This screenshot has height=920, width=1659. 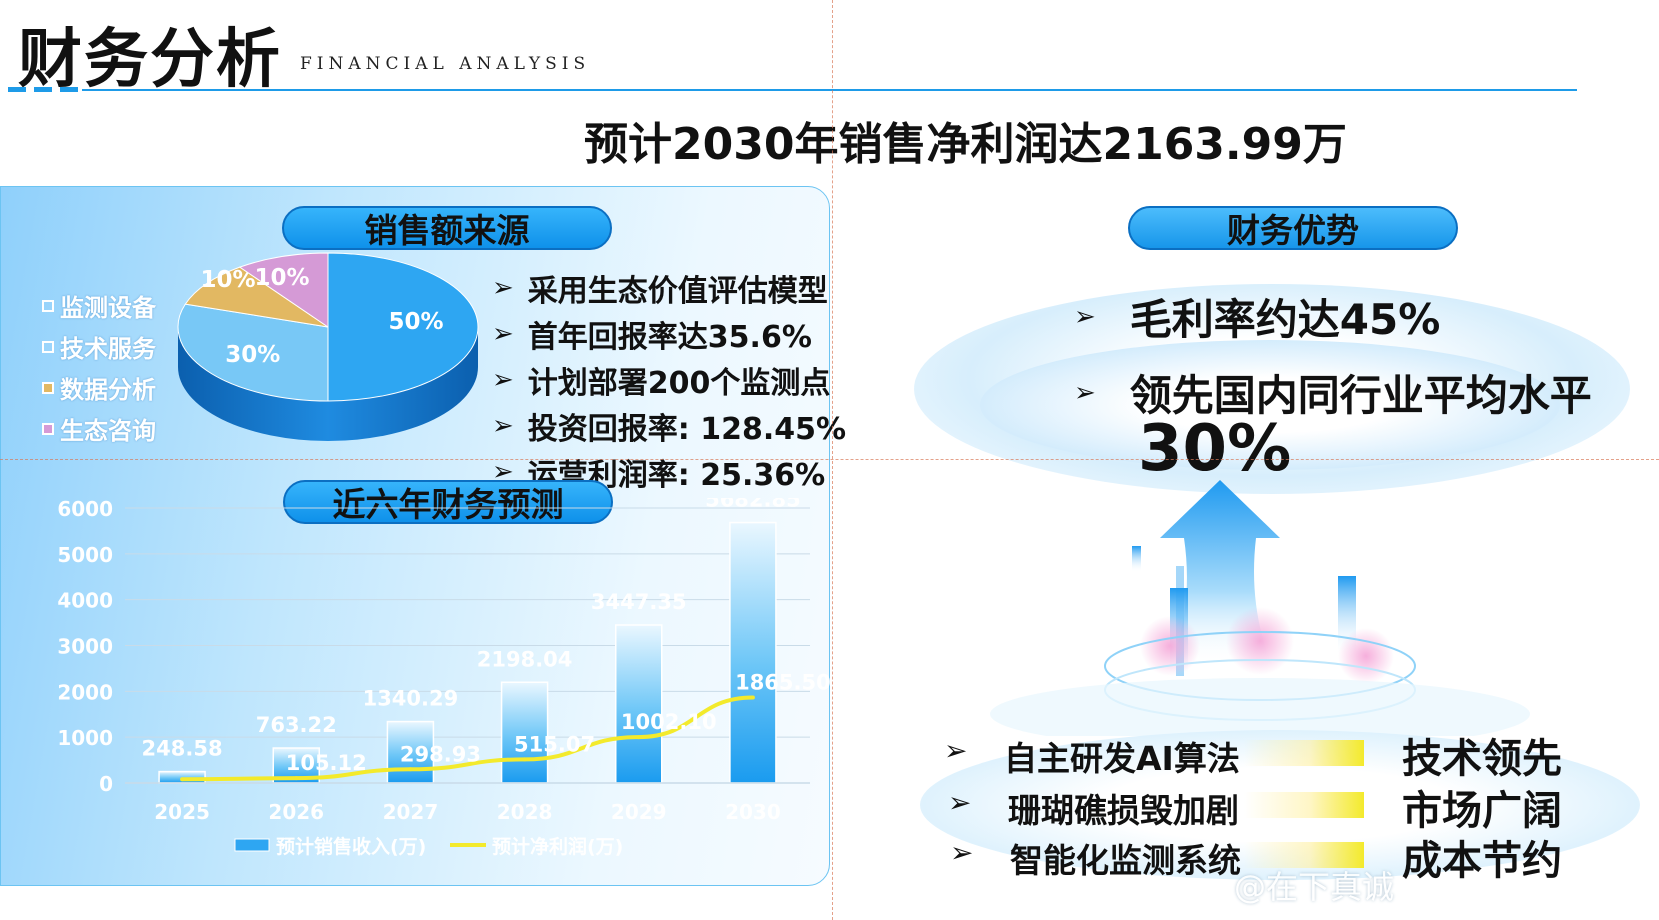 I want to click on page-title: 财务分析, so click(x=150, y=60).